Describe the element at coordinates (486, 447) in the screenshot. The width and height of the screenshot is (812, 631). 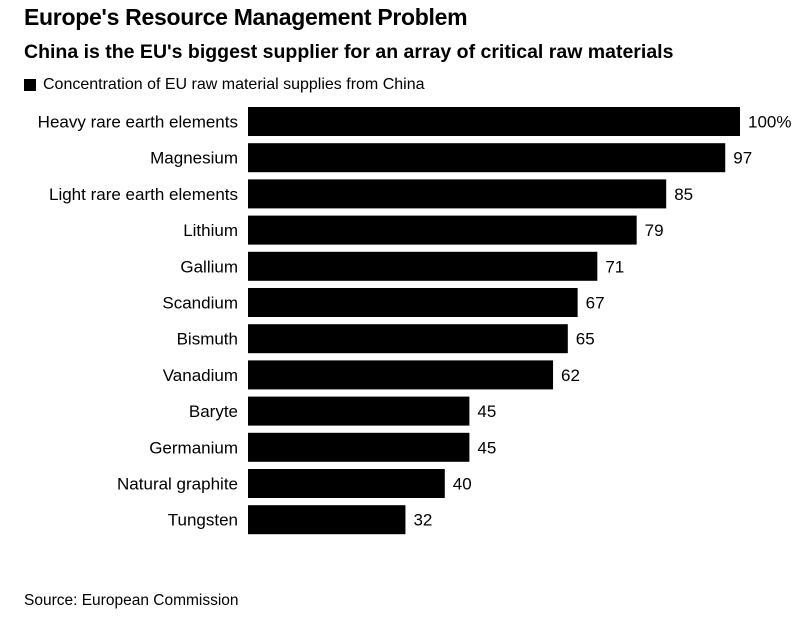
I see `value-label-germanium: 45` at that location.